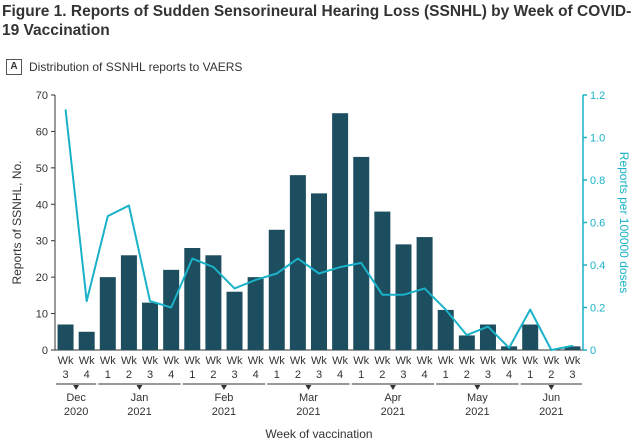 The width and height of the screenshot is (640, 444). What do you see at coordinates (597, 266) in the screenshot?
I see `y2-tick-label: 0.4` at bounding box center [597, 266].